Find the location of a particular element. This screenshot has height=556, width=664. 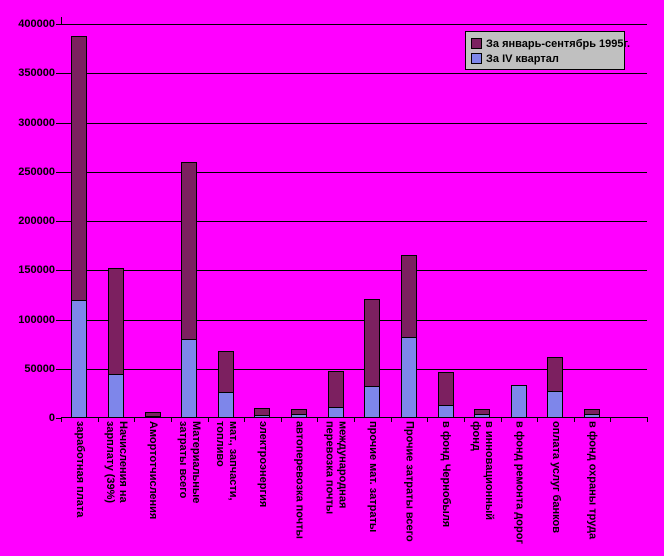

category-label-cell: международная перевозка почты is located at coordinates (335, 488).